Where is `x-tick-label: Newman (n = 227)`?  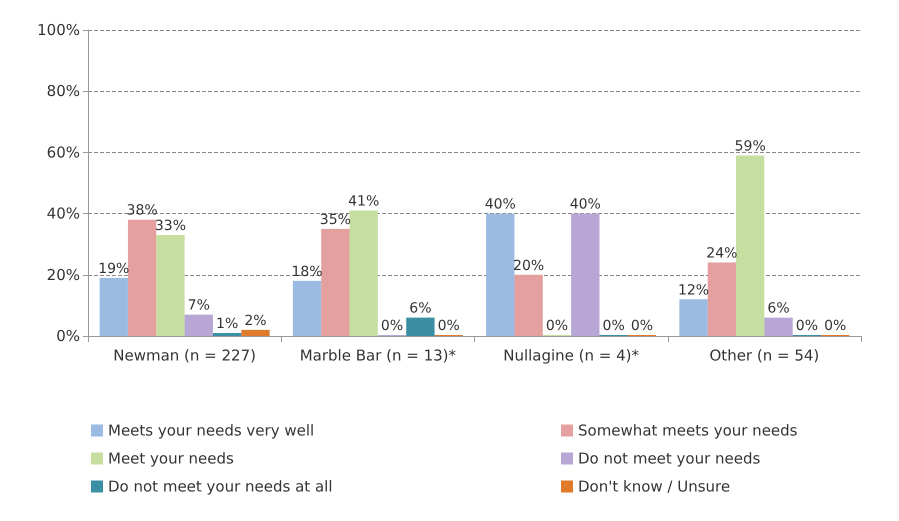
x-tick-label: Newman (n = 227) is located at coordinates (184, 355).